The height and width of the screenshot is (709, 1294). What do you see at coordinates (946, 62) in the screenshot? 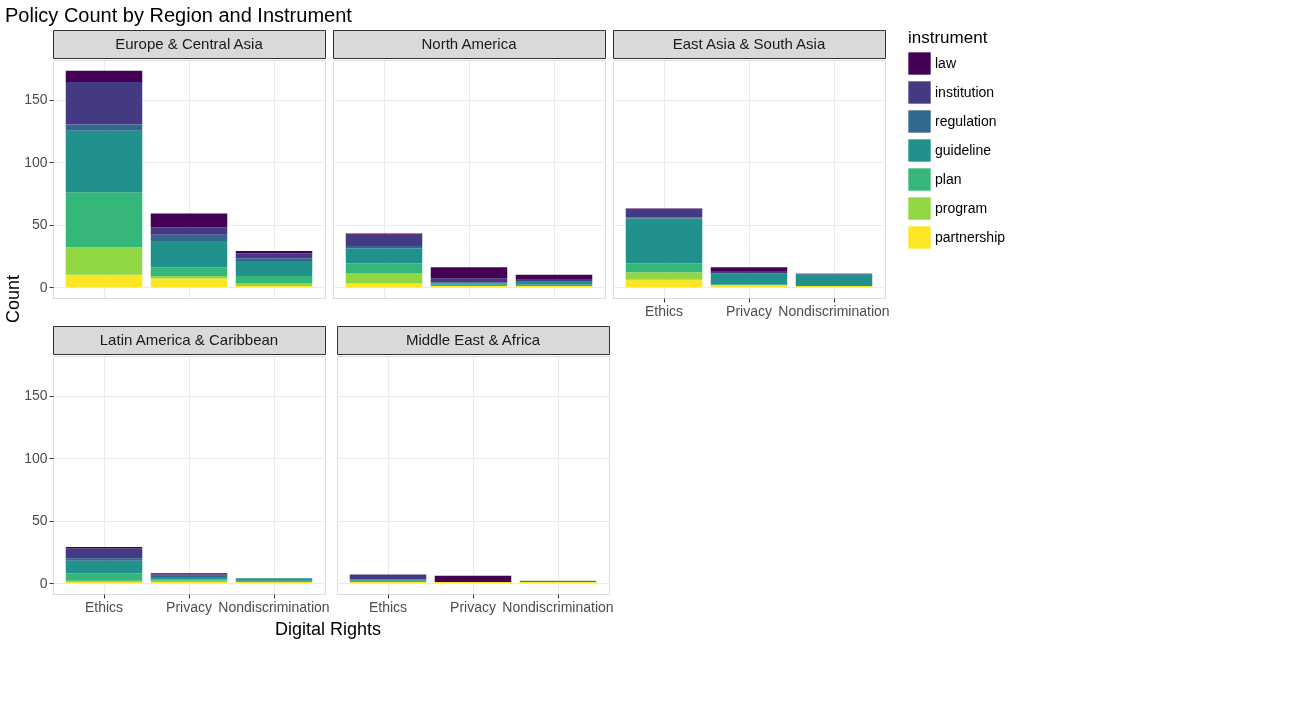
I see `legend-label: law` at bounding box center [946, 62].